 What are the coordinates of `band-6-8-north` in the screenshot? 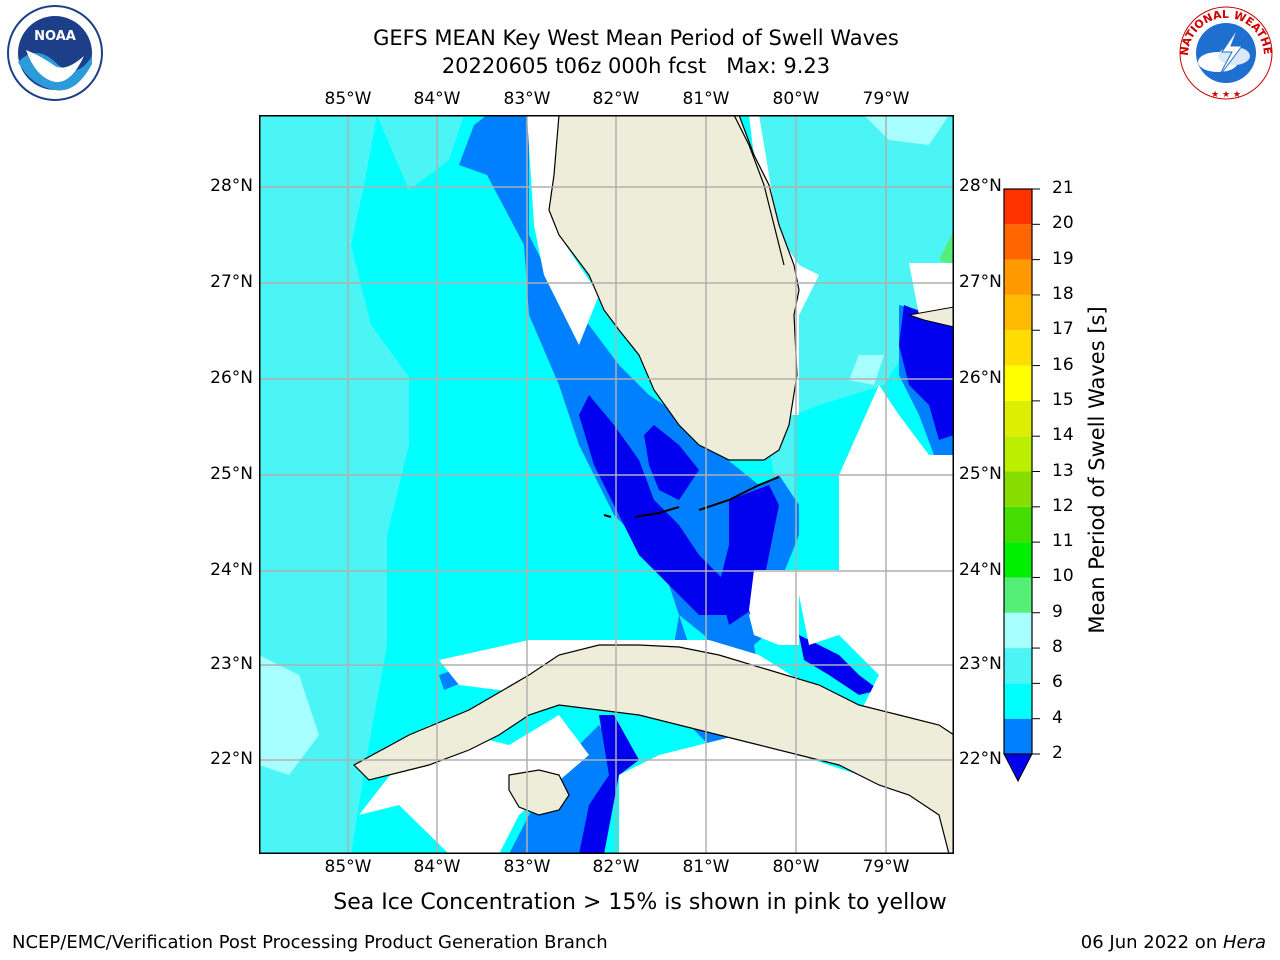 It's located at (420, 152).